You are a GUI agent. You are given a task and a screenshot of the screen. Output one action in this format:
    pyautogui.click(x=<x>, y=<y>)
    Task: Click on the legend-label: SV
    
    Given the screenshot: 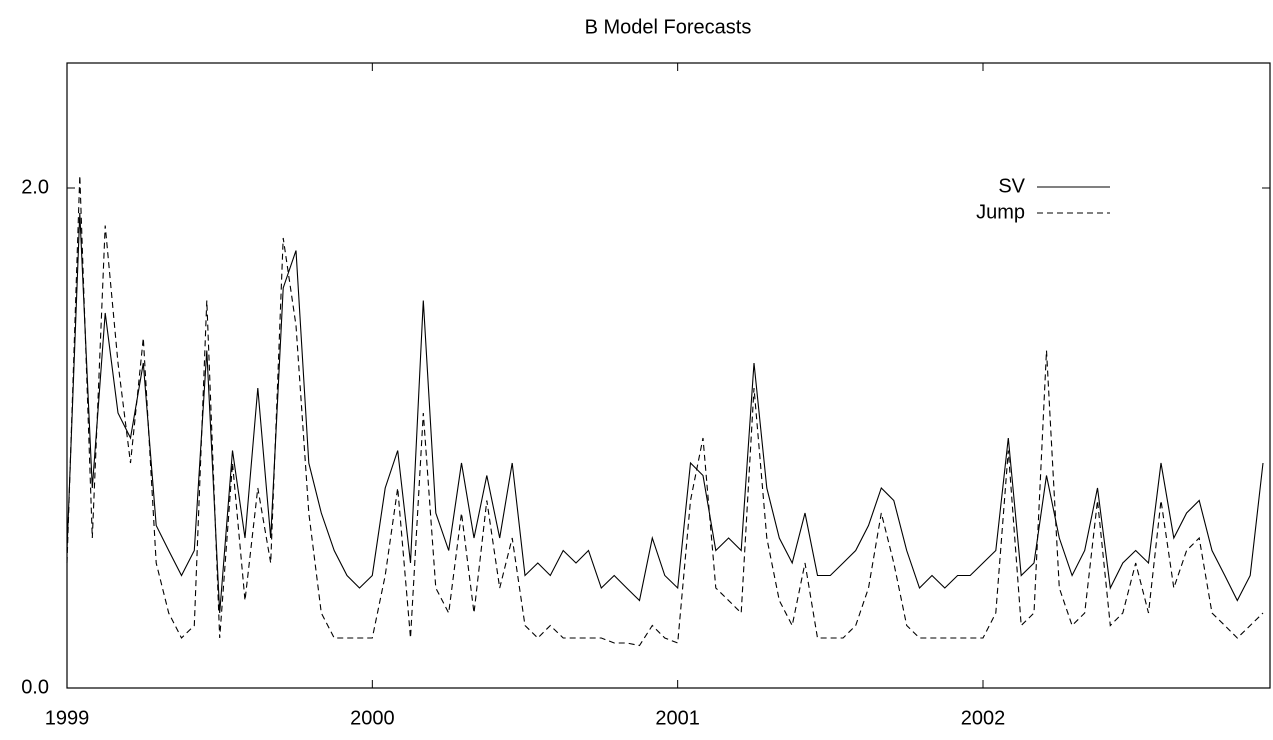 What is the action you would take?
    pyautogui.click(x=1011, y=186)
    